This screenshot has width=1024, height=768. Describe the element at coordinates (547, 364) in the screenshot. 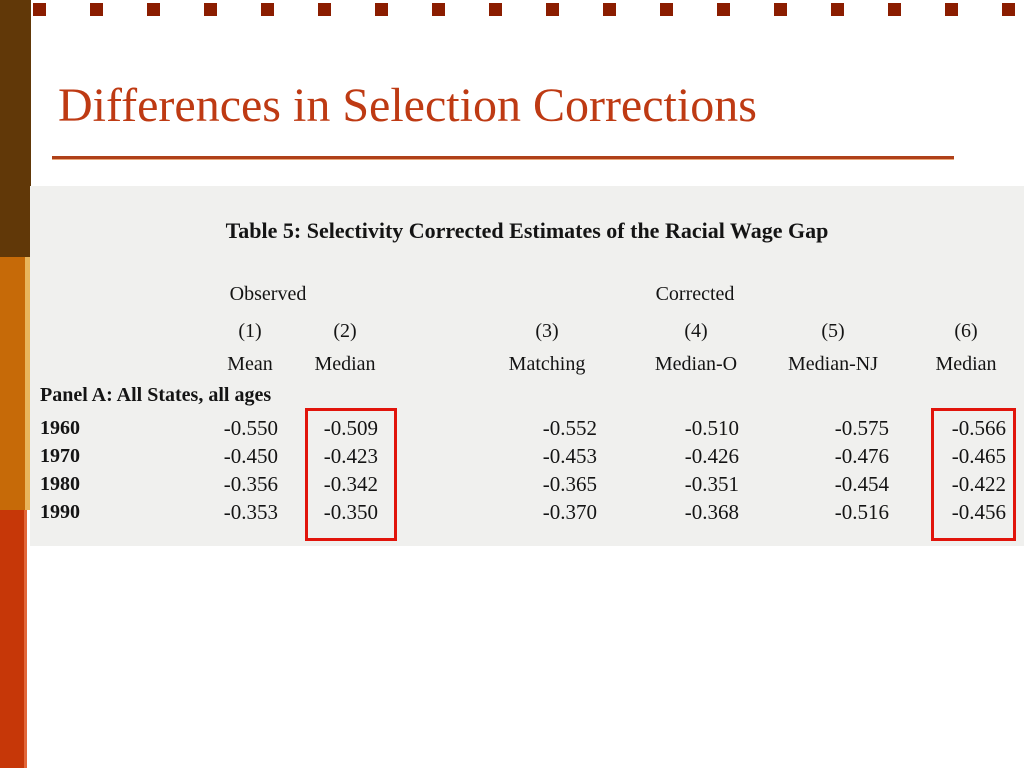

I see `column-name-matching: Matching` at that location.